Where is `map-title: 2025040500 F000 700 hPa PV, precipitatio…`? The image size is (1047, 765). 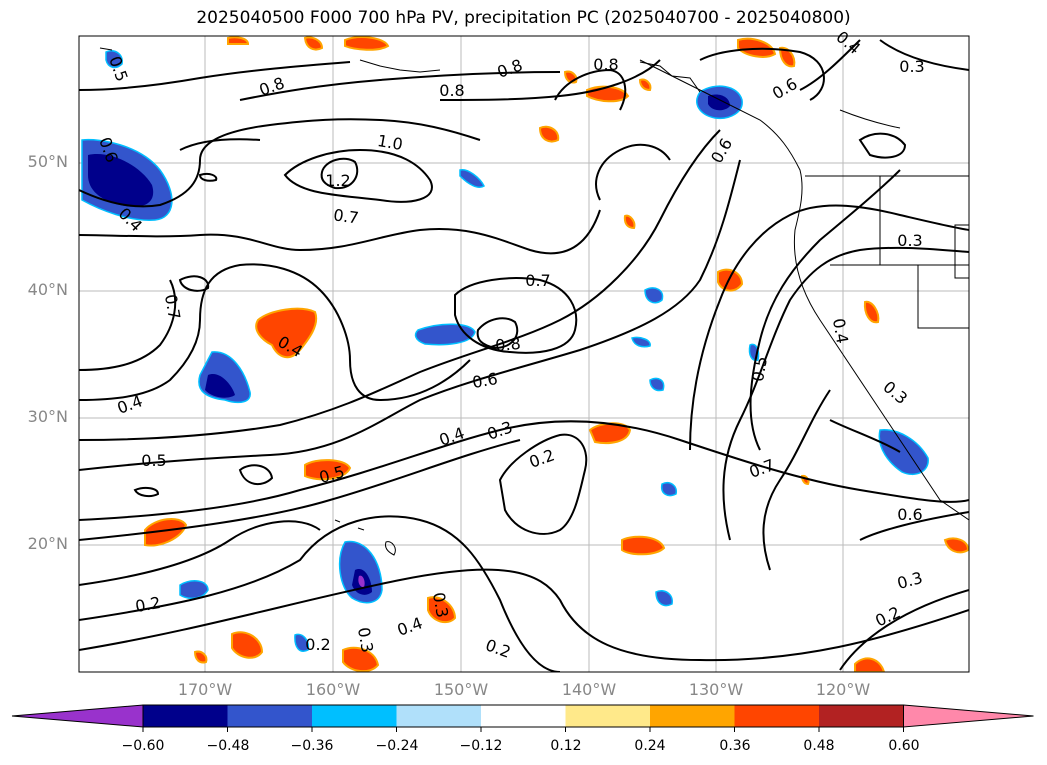
map-title: 2025040500 F000 700 hPa PV, precipitatio… is located at coordinates (523, 18).